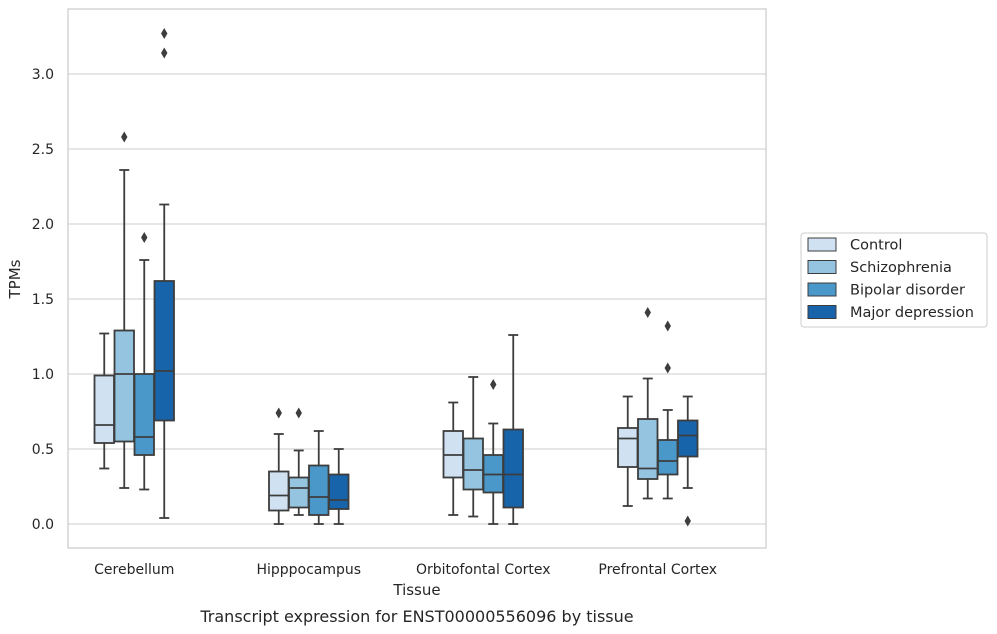  Describe the element at coordinates (416, 590) in the screenshot. I see `x-axis-label: Tissue` at that location.